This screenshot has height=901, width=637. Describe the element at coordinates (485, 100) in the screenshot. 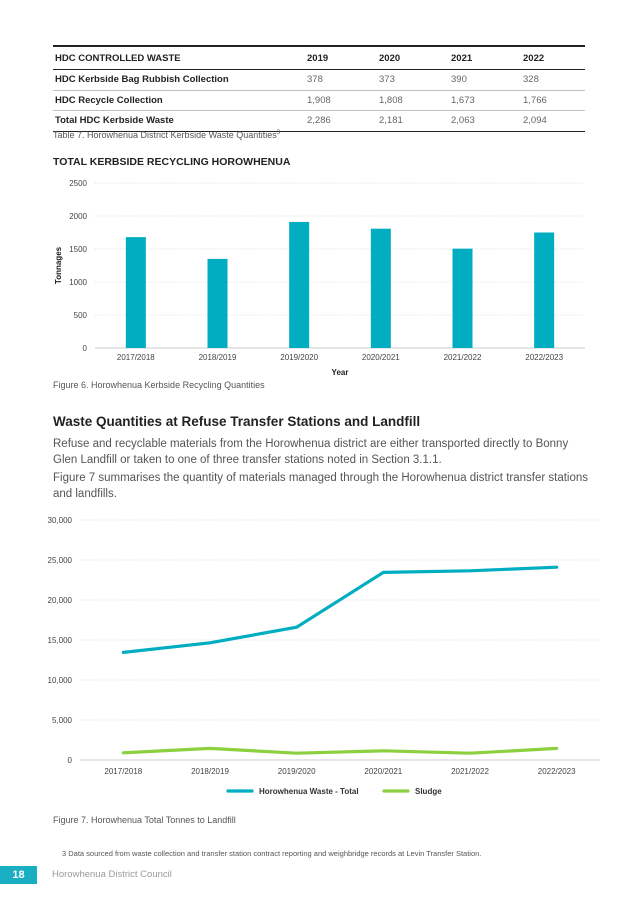

I see `table-cell: 1,673` at that location.